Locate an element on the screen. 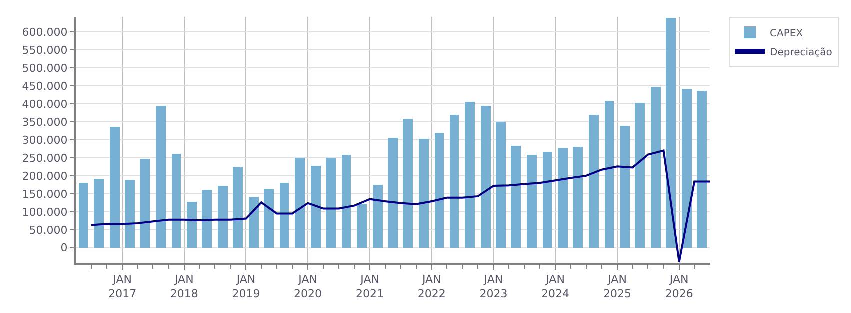  y-tick-label: 150.000 is located at coordinates (45, 194).